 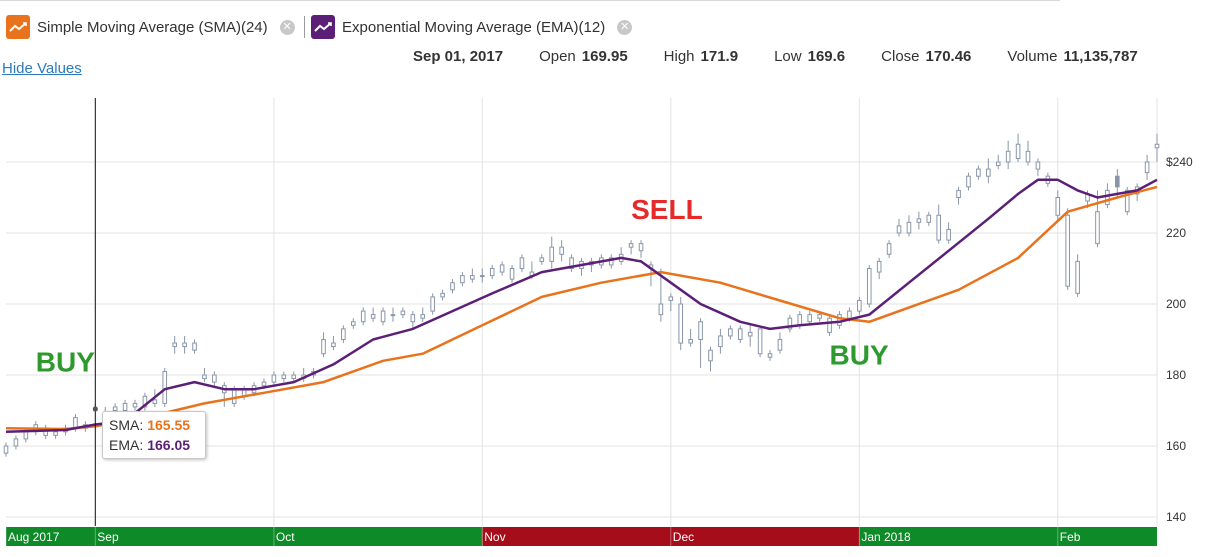 I want to click on legend-label-ema: Exponential Moving Average (EMA)(12), so click(x=474, y=27).